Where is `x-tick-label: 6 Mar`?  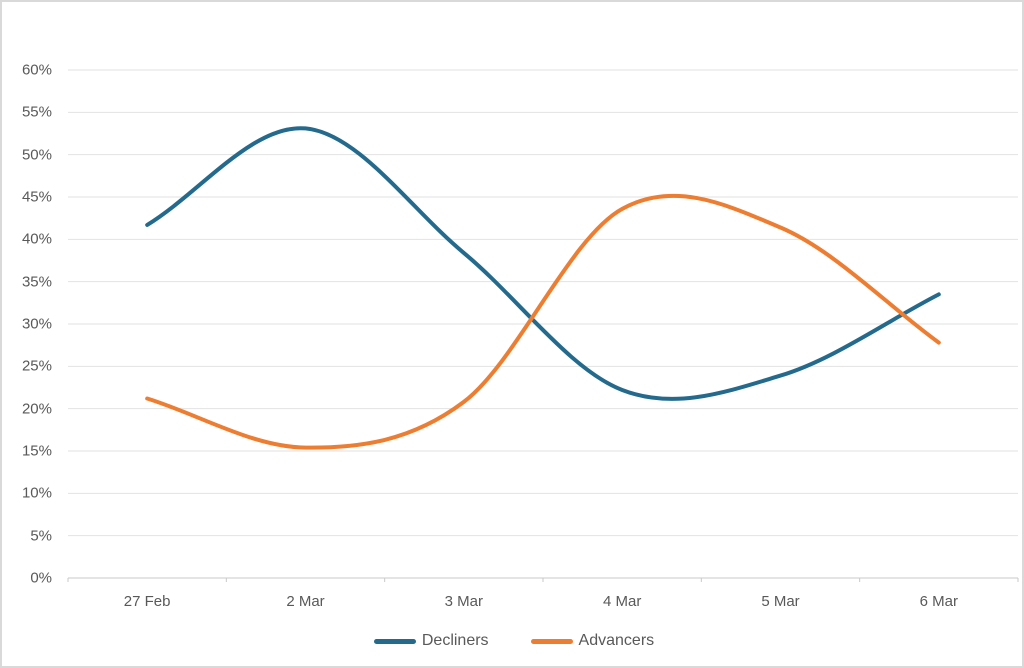
x-tick-label: 6 Mar is located at coordinates (938, 601).